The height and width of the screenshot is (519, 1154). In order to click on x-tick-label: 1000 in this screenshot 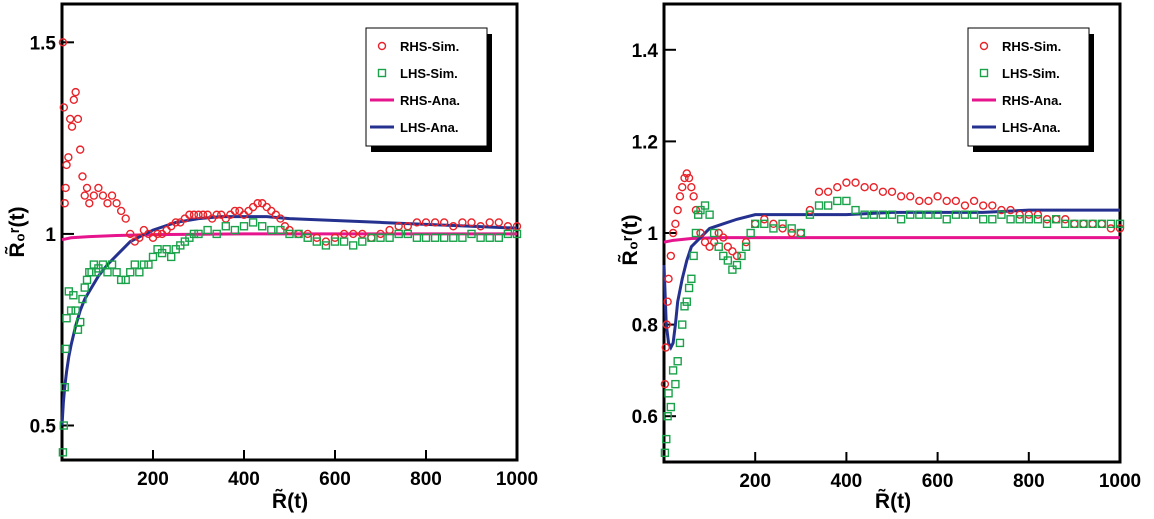, I will do `click(1120, 481)`.